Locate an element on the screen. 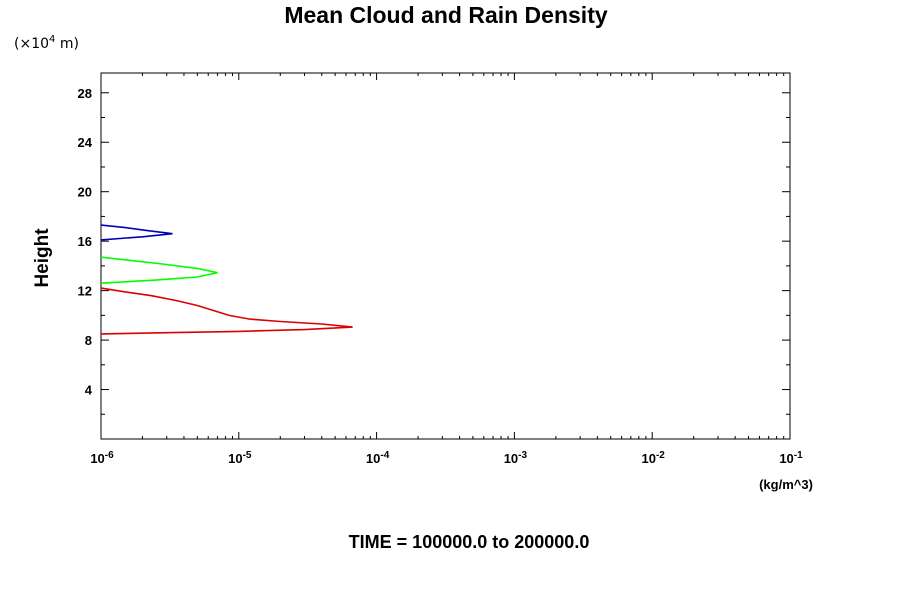  x-tick-label: 10⁻³ is located at coordinates (516, 458).